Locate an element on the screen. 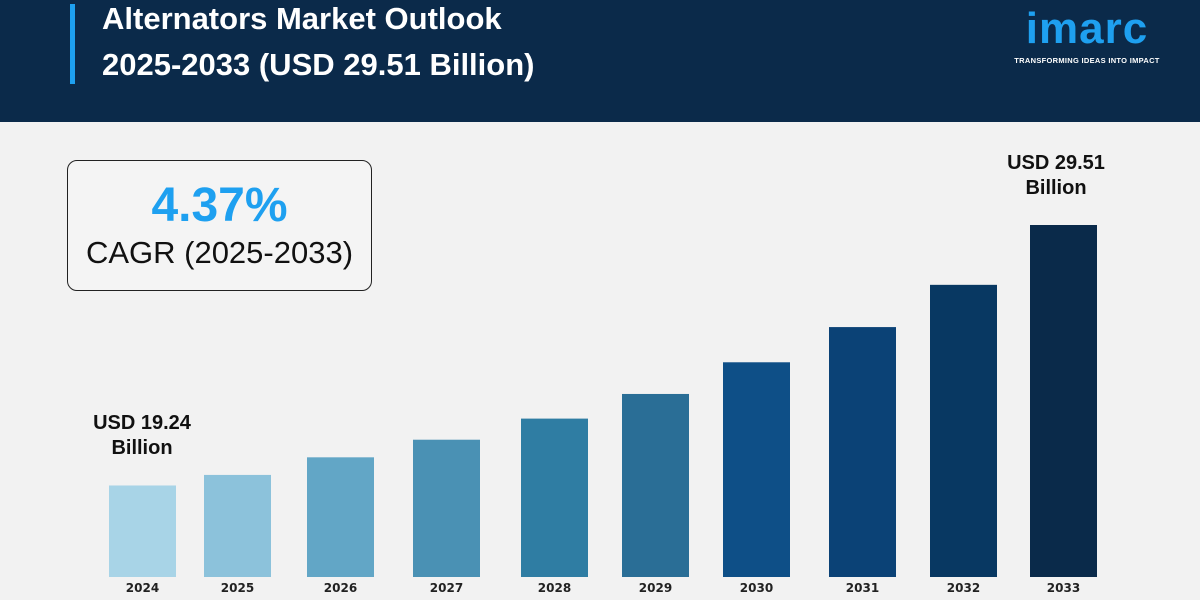 The height and width of the screenshot is (600, 1200). bar-2027 is located at coordinates (446, 508).